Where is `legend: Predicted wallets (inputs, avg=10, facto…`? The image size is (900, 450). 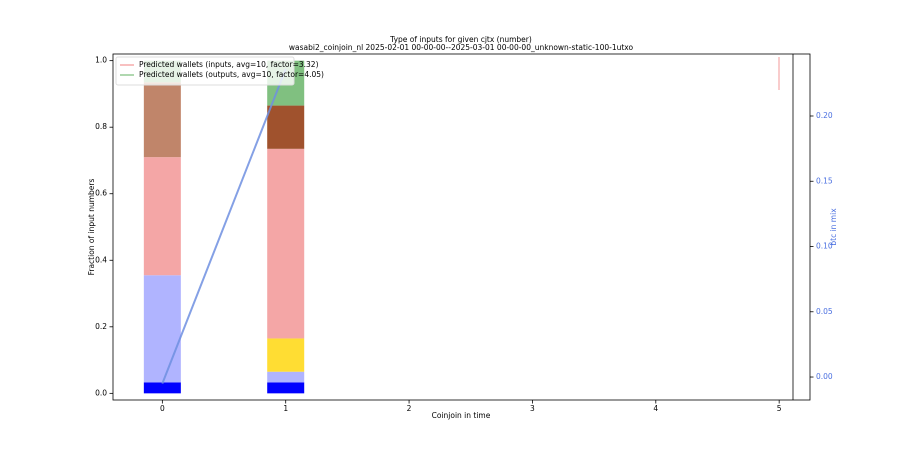
legend: Predicted wallets (inputs, avg=10, facto… is located at coordinates (219, 71).